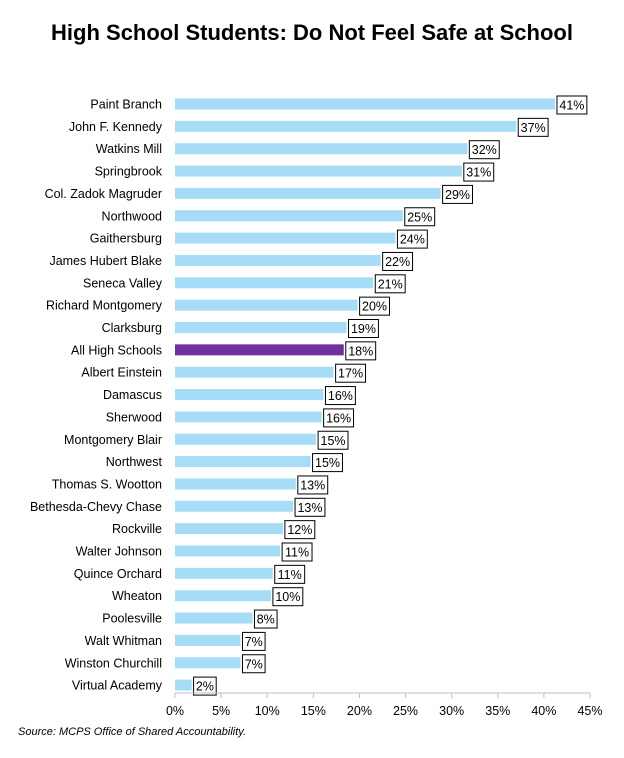  I want to click on category-label: All High Schools, so click(116, 350).